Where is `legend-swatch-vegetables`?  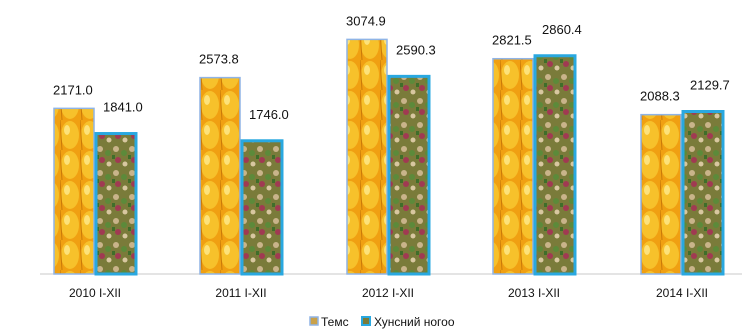
legend-swatch-vegetables is located at coordinates (366, 321).